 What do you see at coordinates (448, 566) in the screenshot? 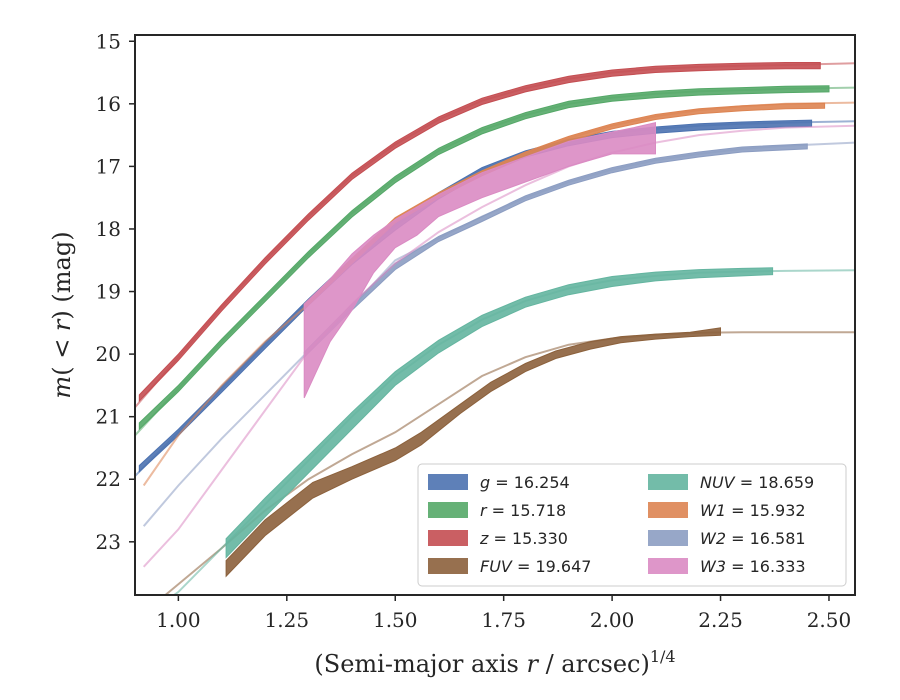
I see `legend-swatch-fuv` at bounding box center [448, 566].